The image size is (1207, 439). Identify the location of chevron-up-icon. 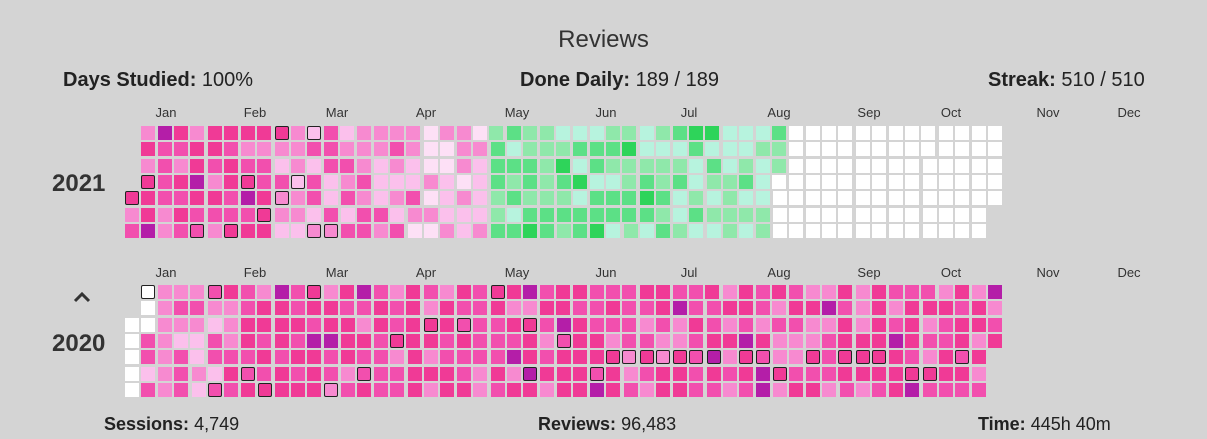
(82, 297).